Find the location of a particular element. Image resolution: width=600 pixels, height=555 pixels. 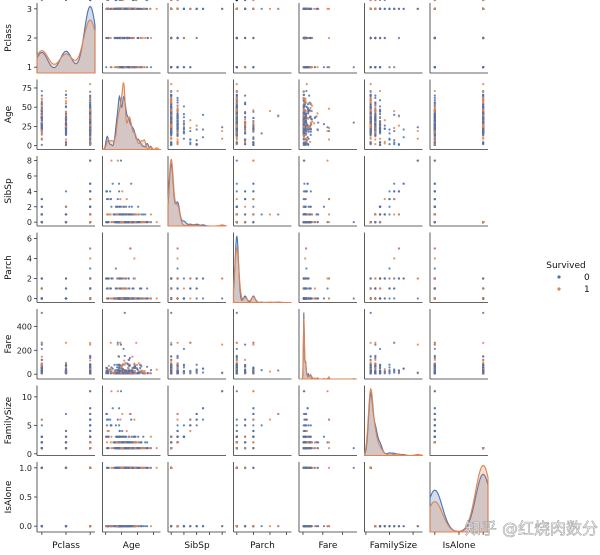

y-tick-label: 0 is located at coordinates (29, 146).